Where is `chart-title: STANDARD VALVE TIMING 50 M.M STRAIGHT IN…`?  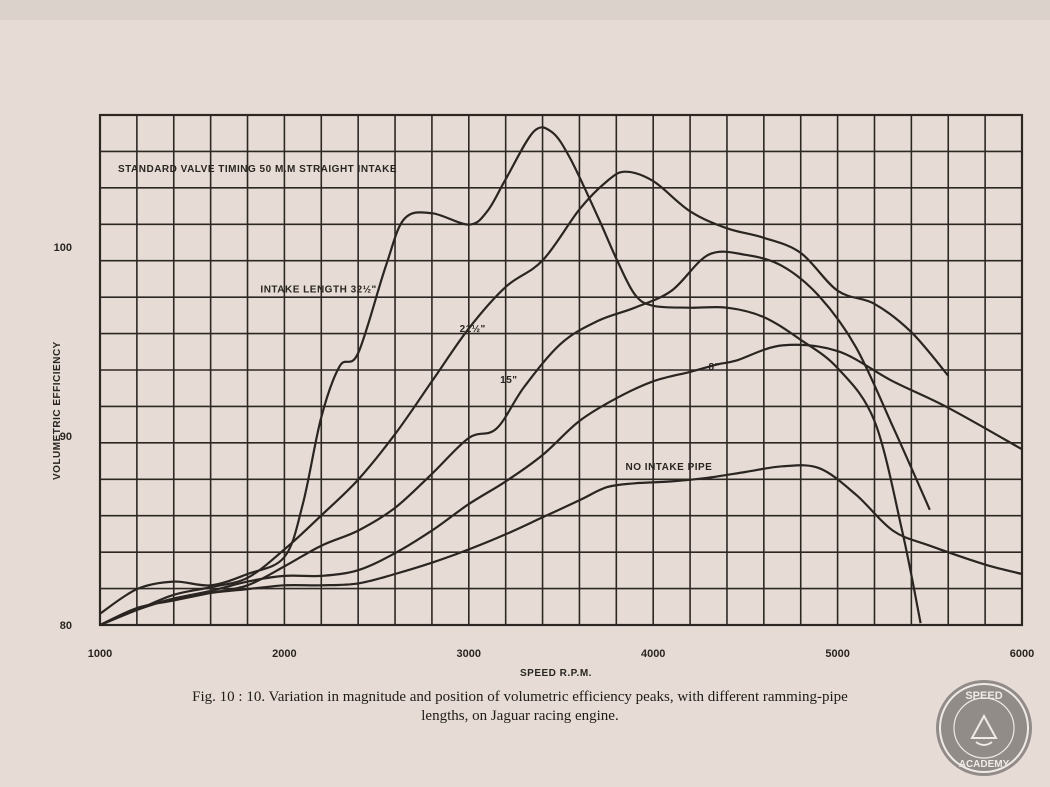 chart-title: STANDARD VALVE TIMING 50 M.M STRAIGHT IN… is located at coordinates (257, 169).